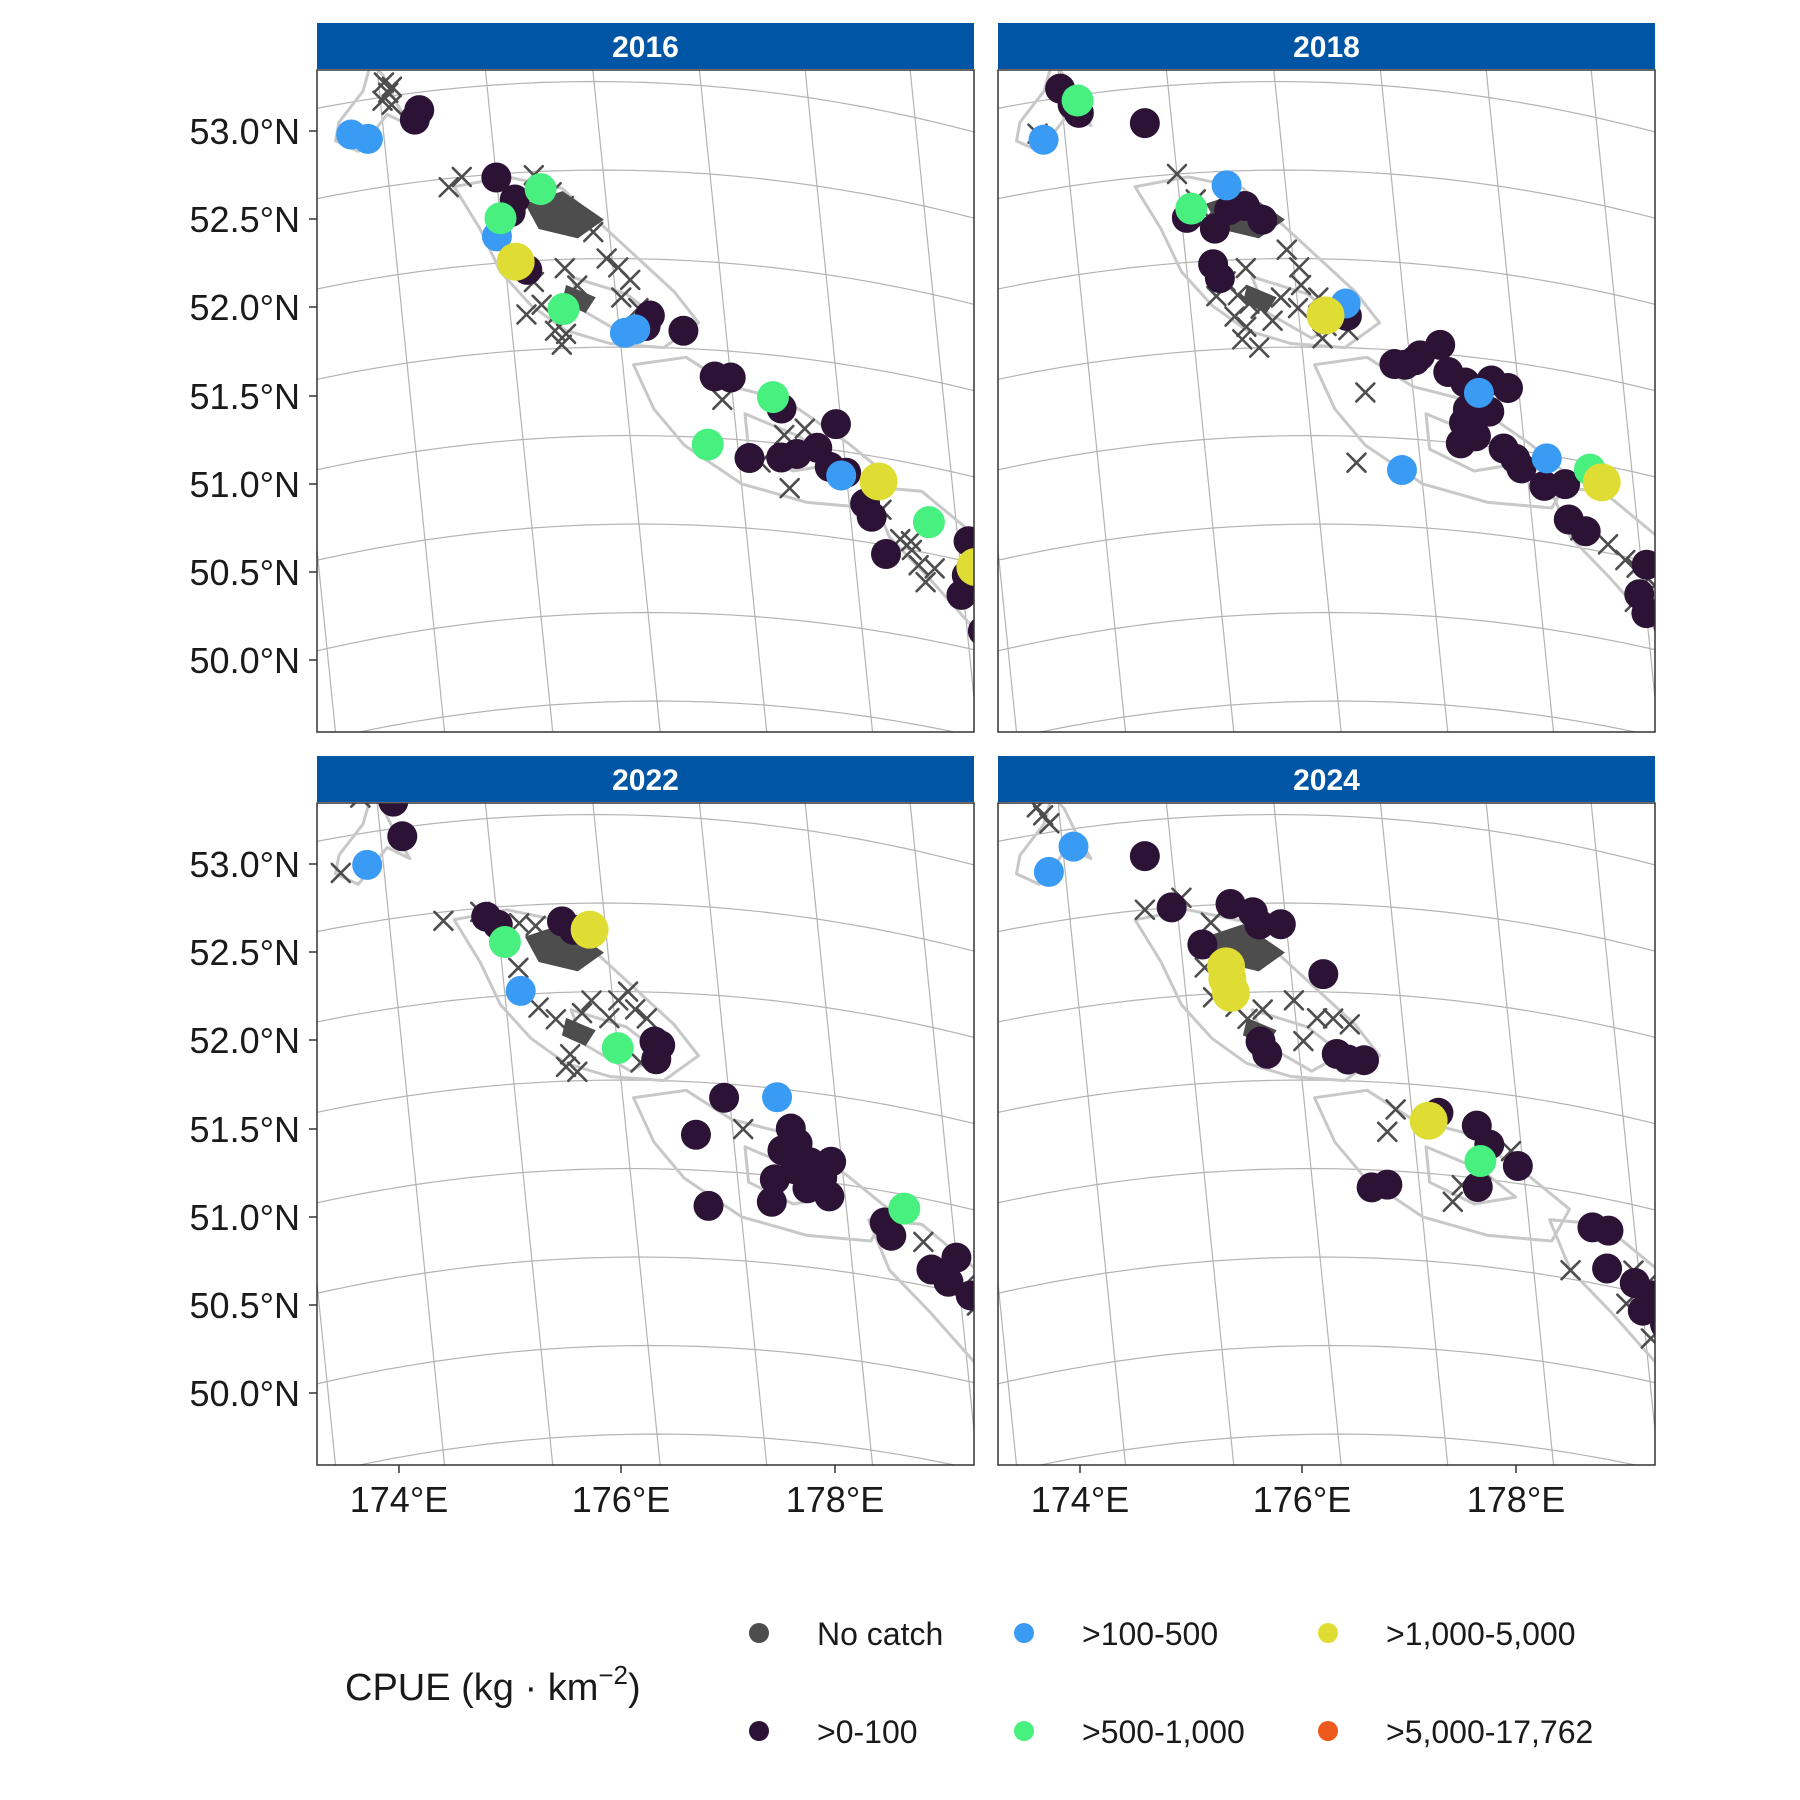  What do you see at coordinates (493, 1684) in the screenshot?
I see `legend-title: CPUE (kg · km−2)` at bounding box center [493, 1684].